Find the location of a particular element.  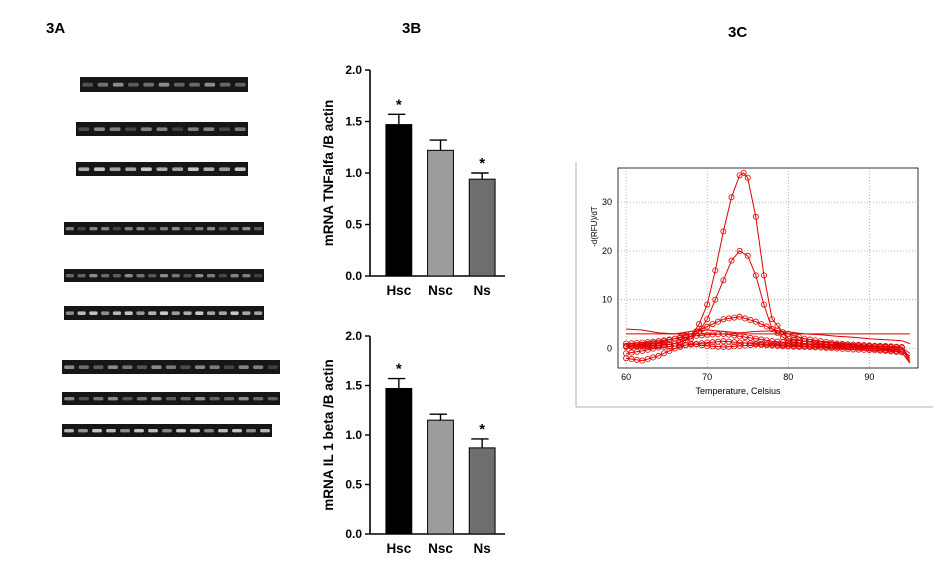

x-tick-label: 70 is located at coordinates (707, 377).